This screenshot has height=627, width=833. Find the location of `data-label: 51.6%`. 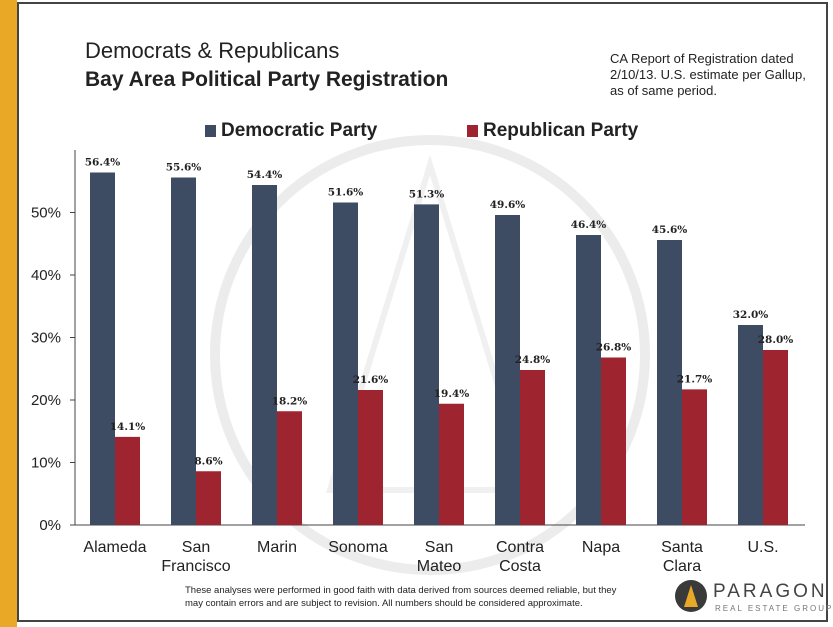

data-label: 51.6% is located at coordinates (346, 193).